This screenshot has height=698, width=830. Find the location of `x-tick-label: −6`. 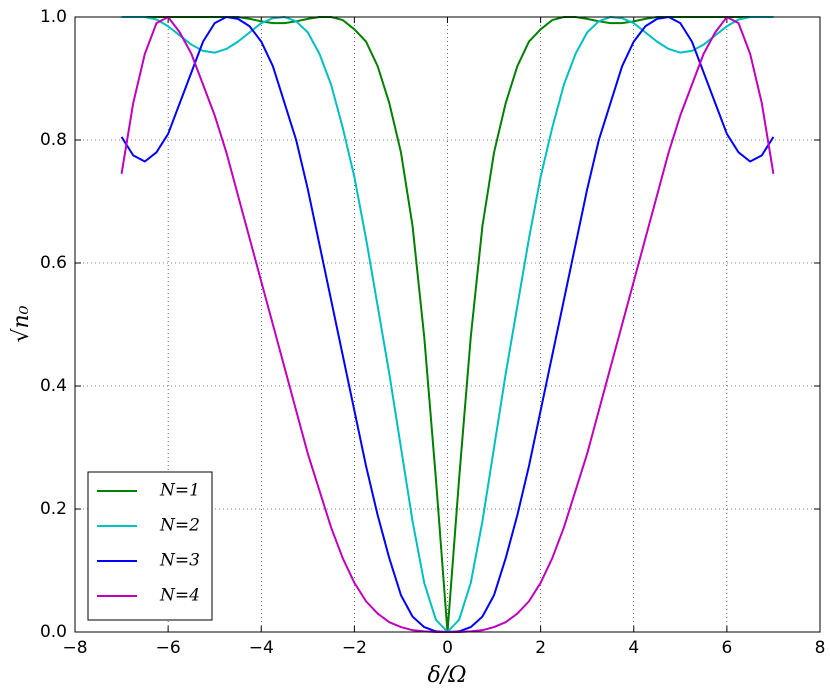

x-tick-label: −6 is located at coordinates (168, 648).